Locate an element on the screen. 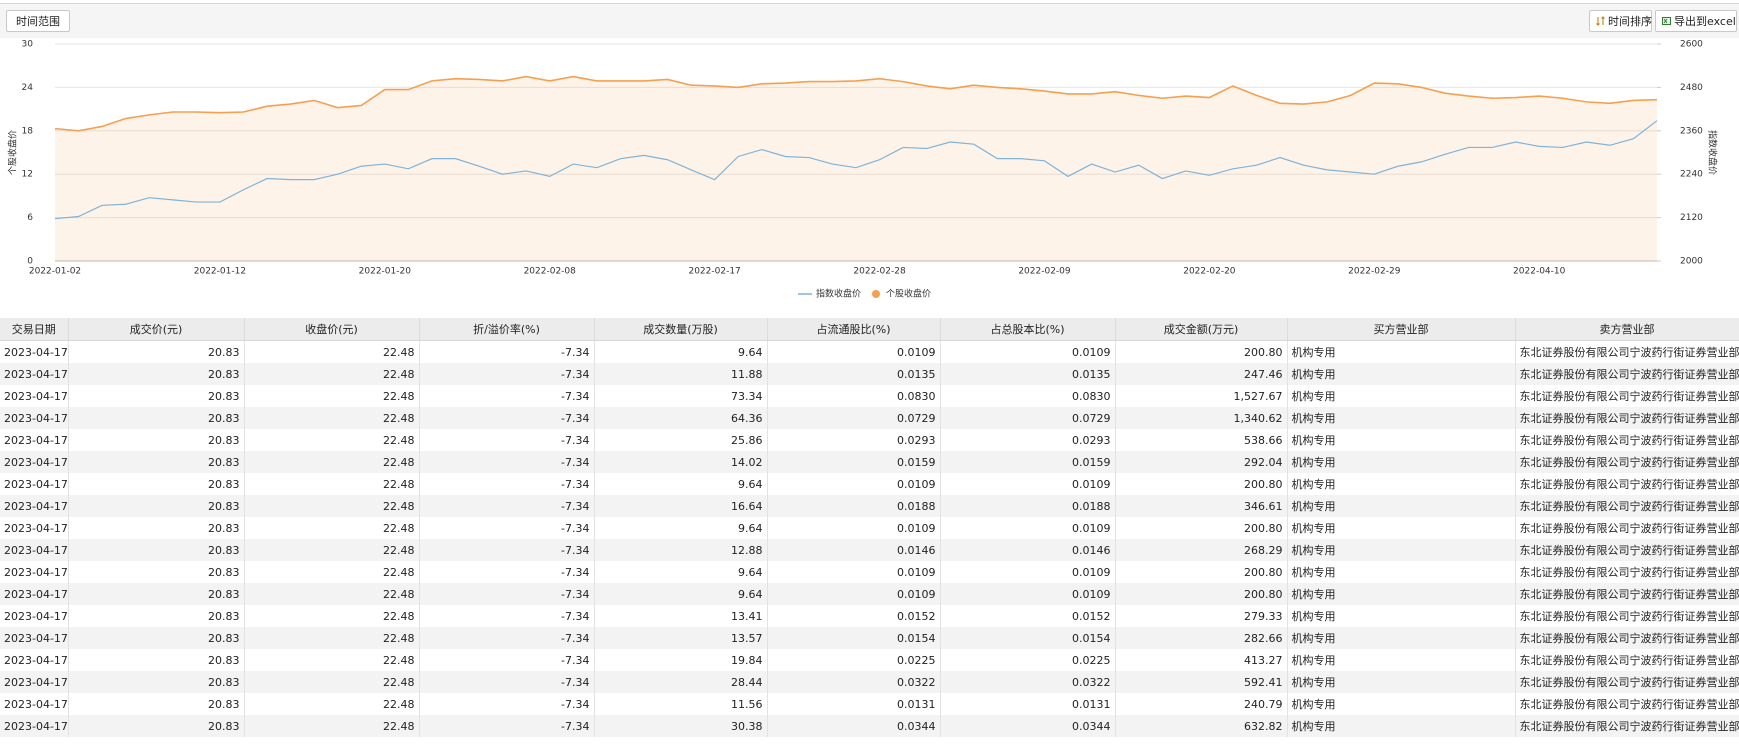  table-cell: 346.61 is located at coordinates (1201, 506).